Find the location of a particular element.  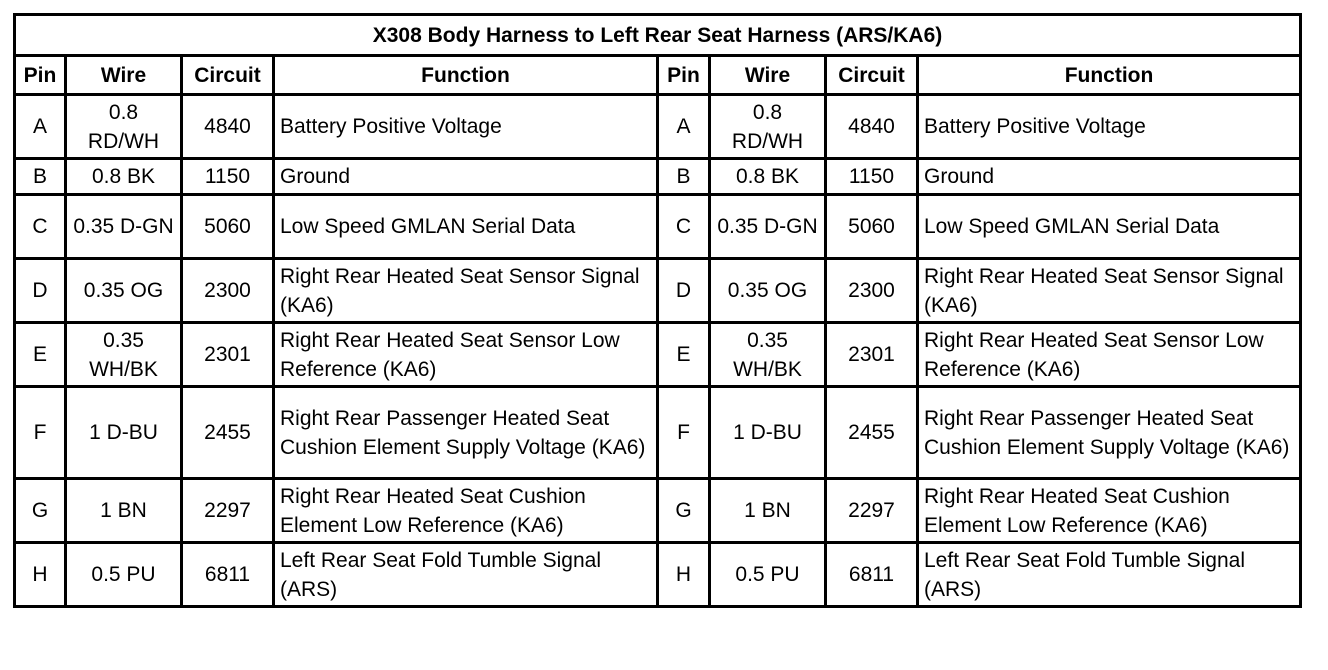

table-row: B 0.8 BK 1150 Ground B 0.8 BK 1150 Ground is located at coordinates (658, 176).